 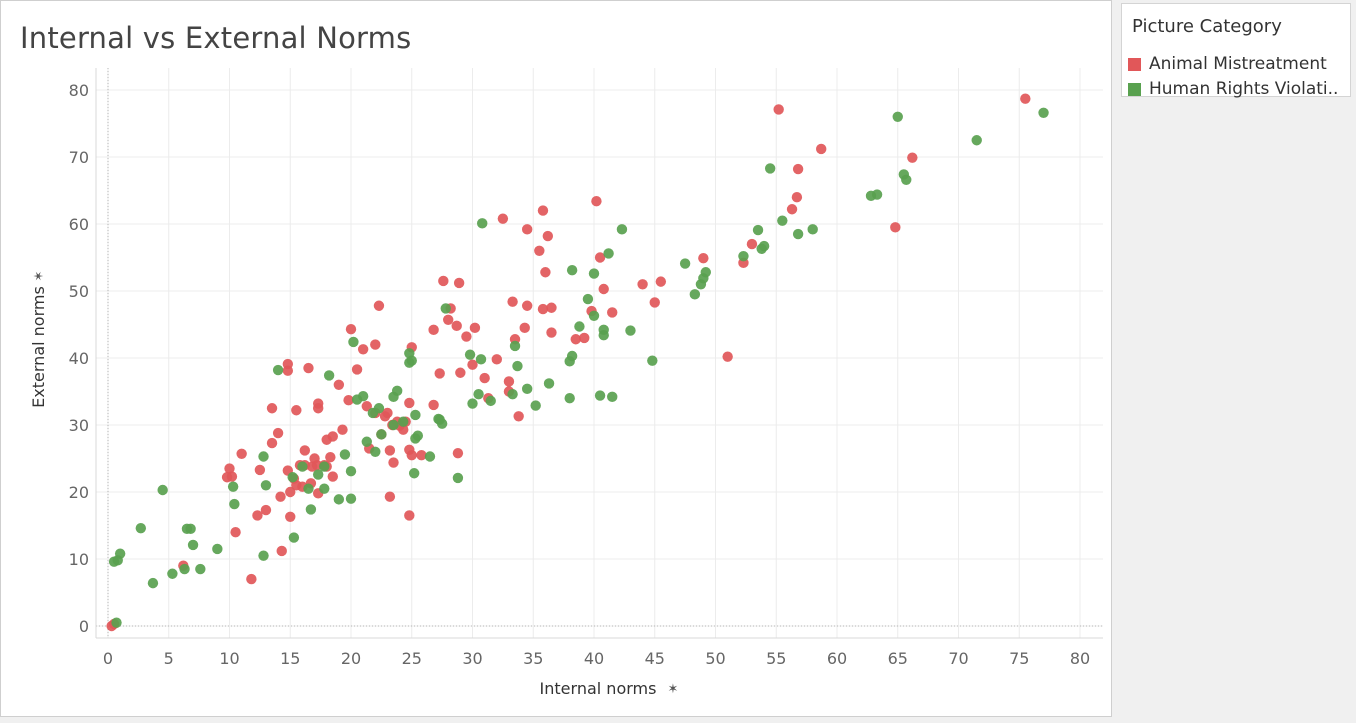 I want to click on legend-item-animal-mistreatment: Animal Mistreatment, so click(x=1239, y=64).